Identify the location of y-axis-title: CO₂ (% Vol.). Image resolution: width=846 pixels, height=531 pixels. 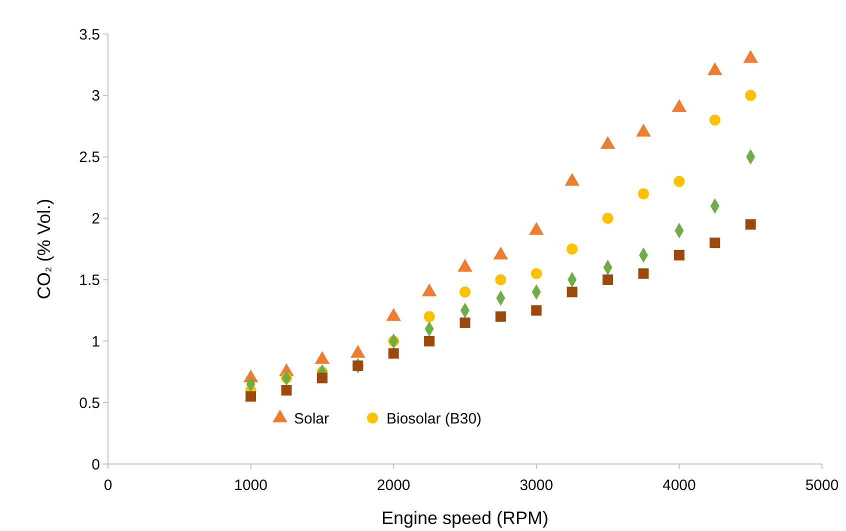
(44, 249).